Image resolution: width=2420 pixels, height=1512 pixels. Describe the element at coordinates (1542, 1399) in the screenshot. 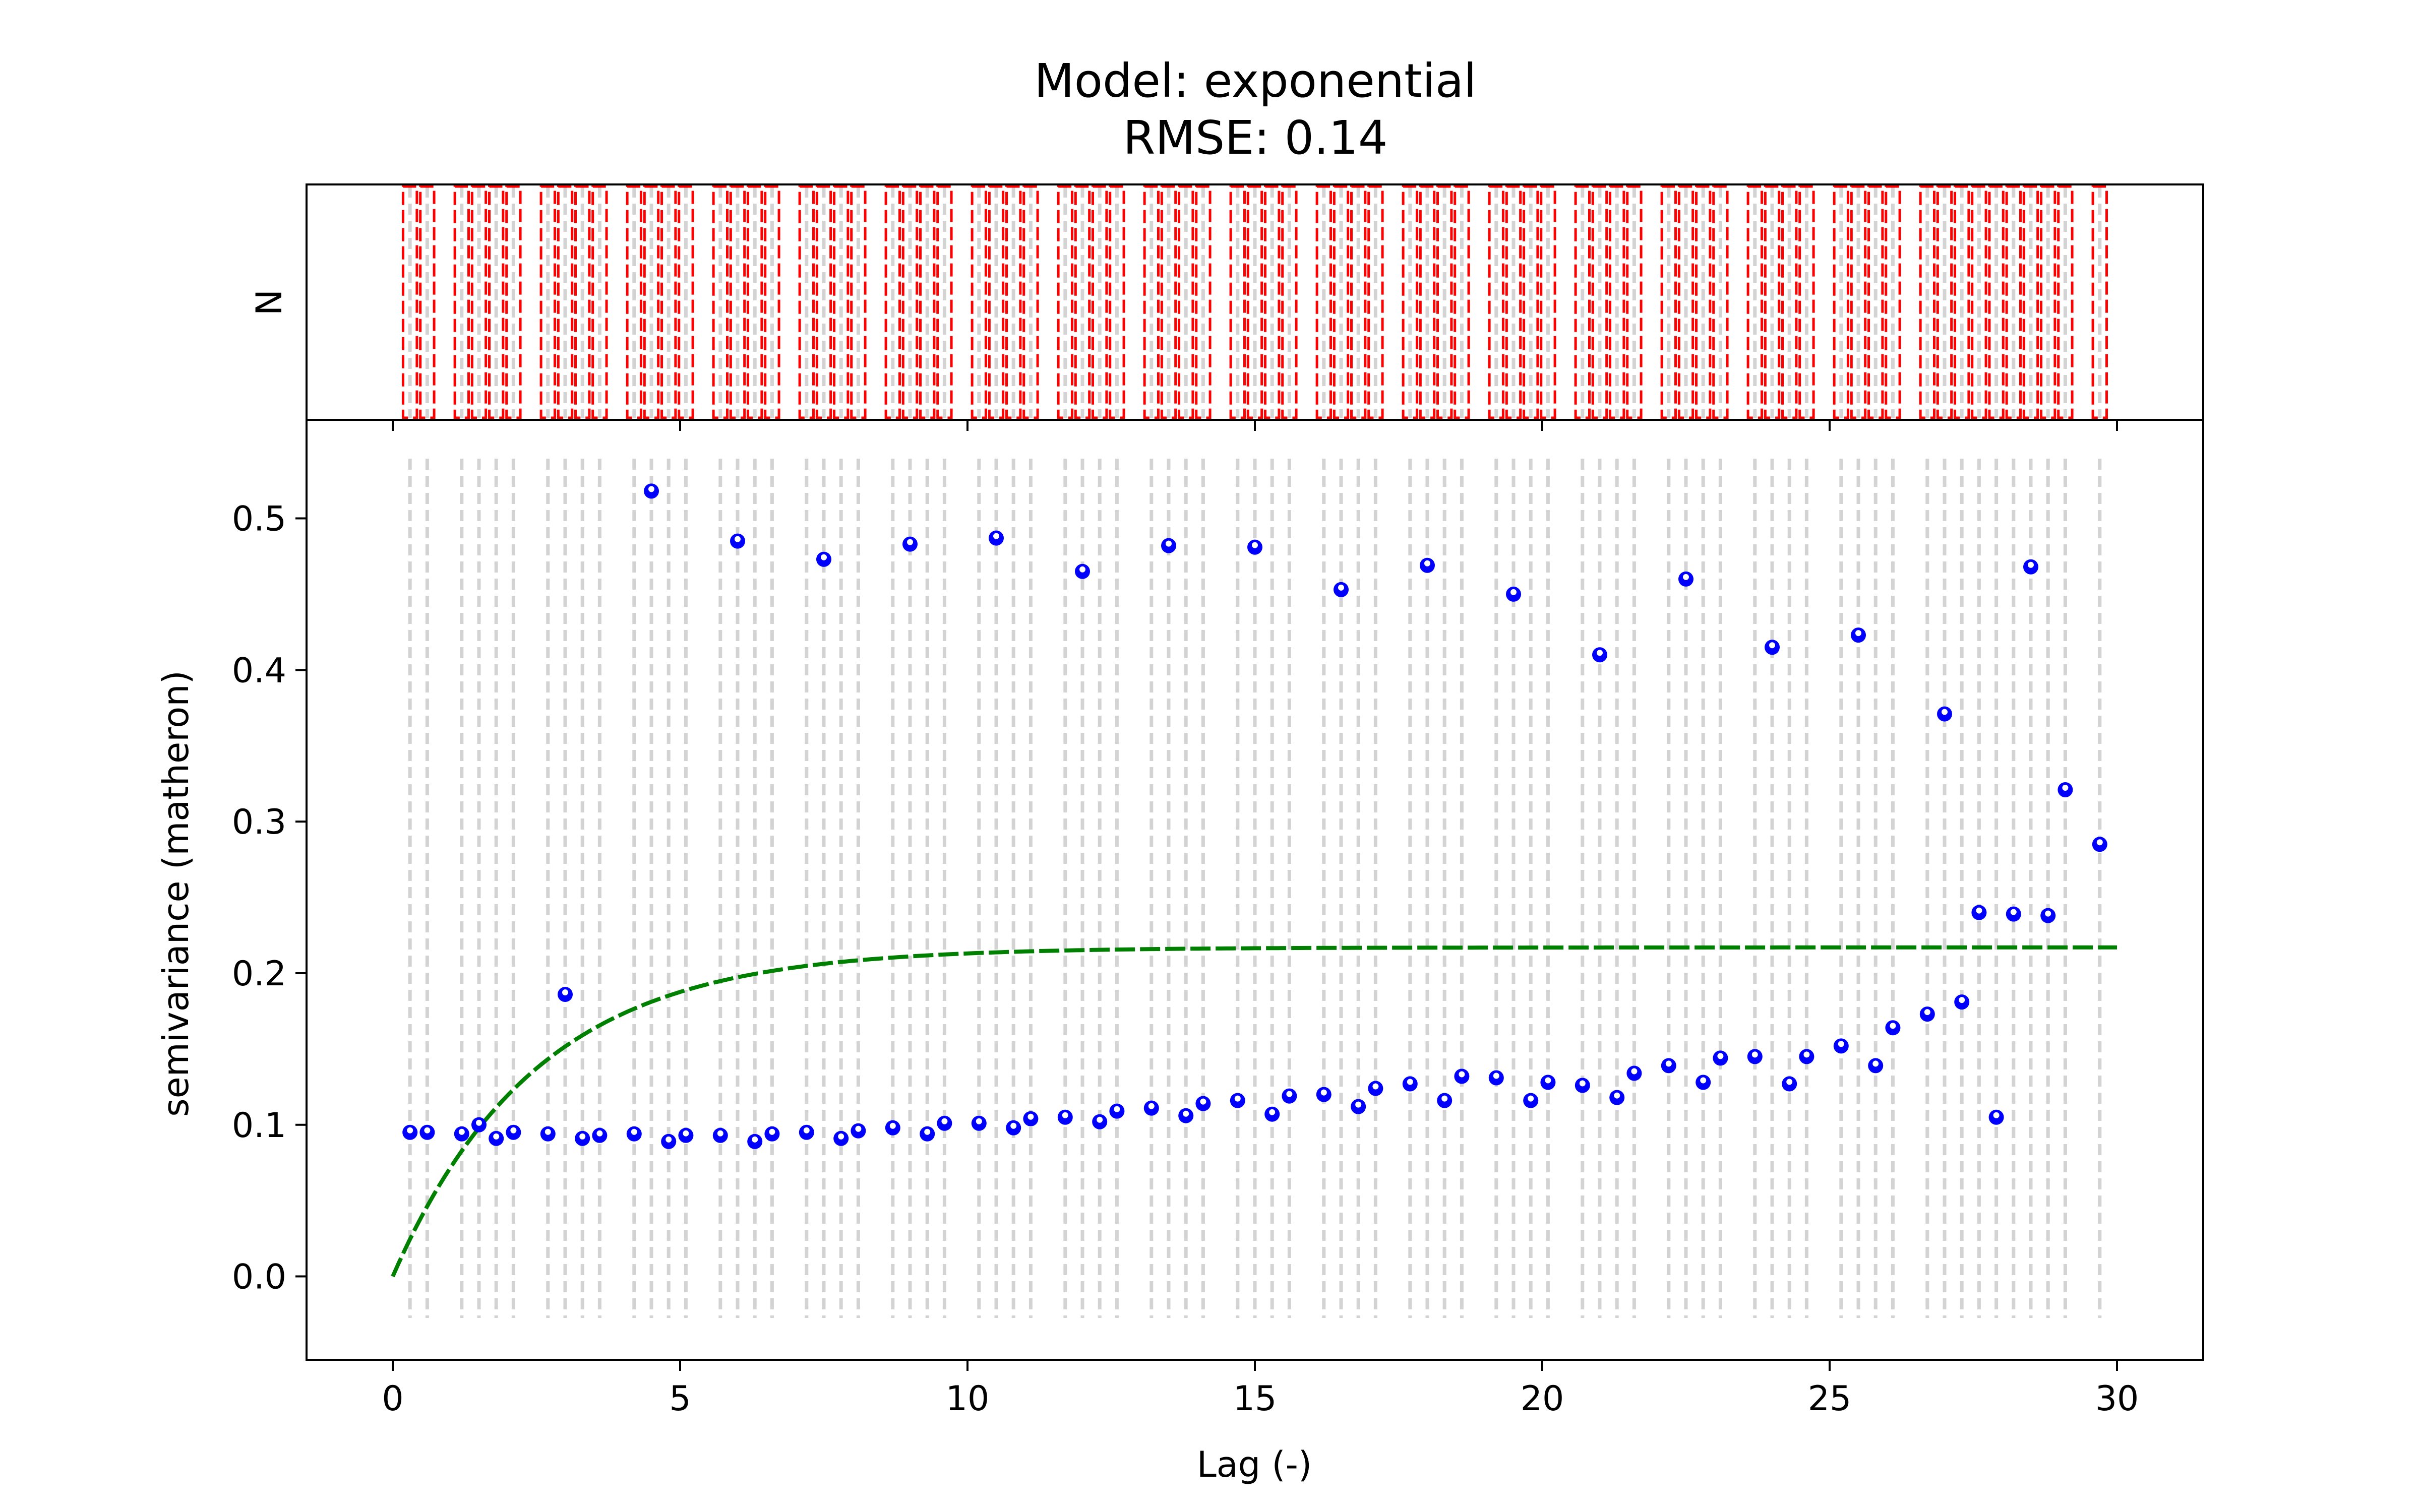

I see `x-tick-label: 20` at that location.